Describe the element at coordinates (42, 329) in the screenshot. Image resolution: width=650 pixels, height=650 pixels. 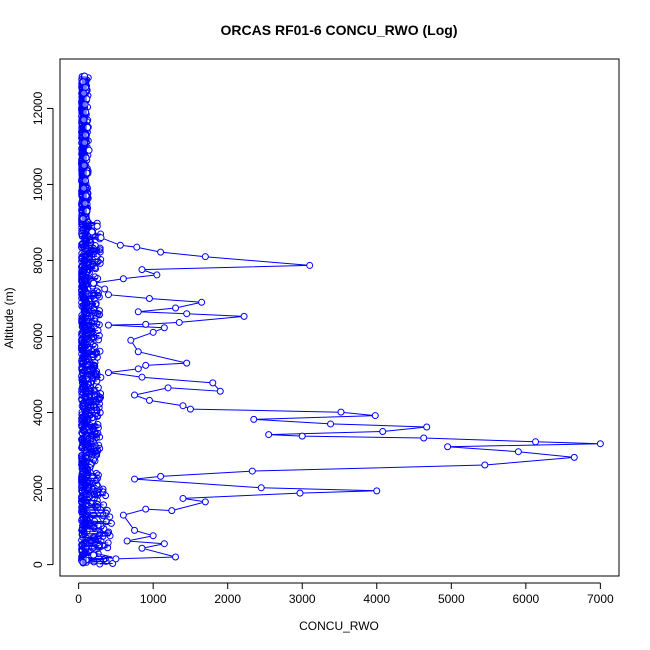
I see `y-axis: 0 2000 4000 6000 8000 10000 12000` at that location.